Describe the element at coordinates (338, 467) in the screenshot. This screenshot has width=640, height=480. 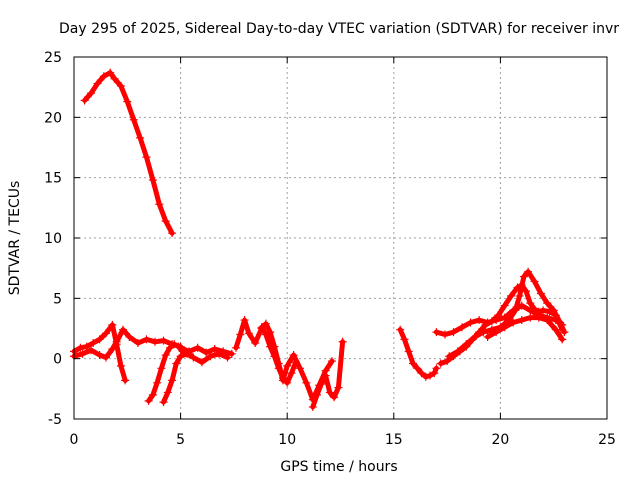
I see `x-axis-label: GPS time / hours` at that location.